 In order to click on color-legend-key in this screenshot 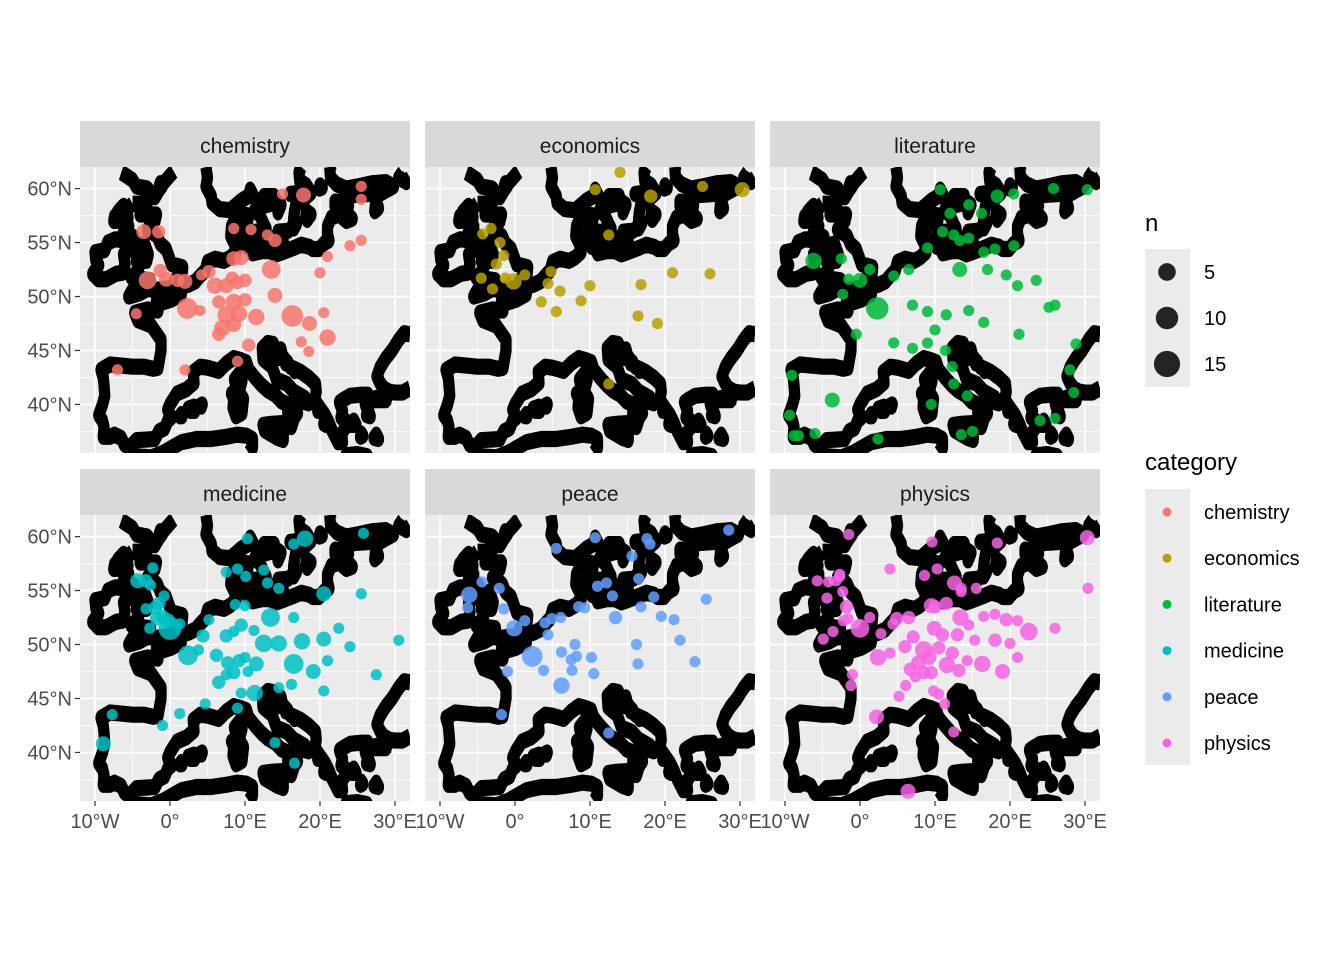, I will do `click(1167, 558)`.